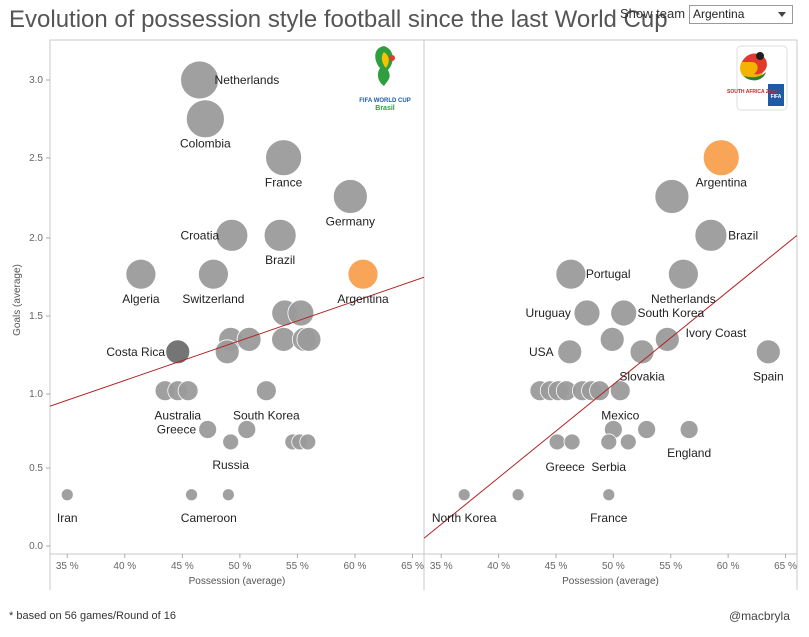 The width and height of the screenshot is (809, 637). I want to click on x-tick-label: 40 %, so click(498, 566).